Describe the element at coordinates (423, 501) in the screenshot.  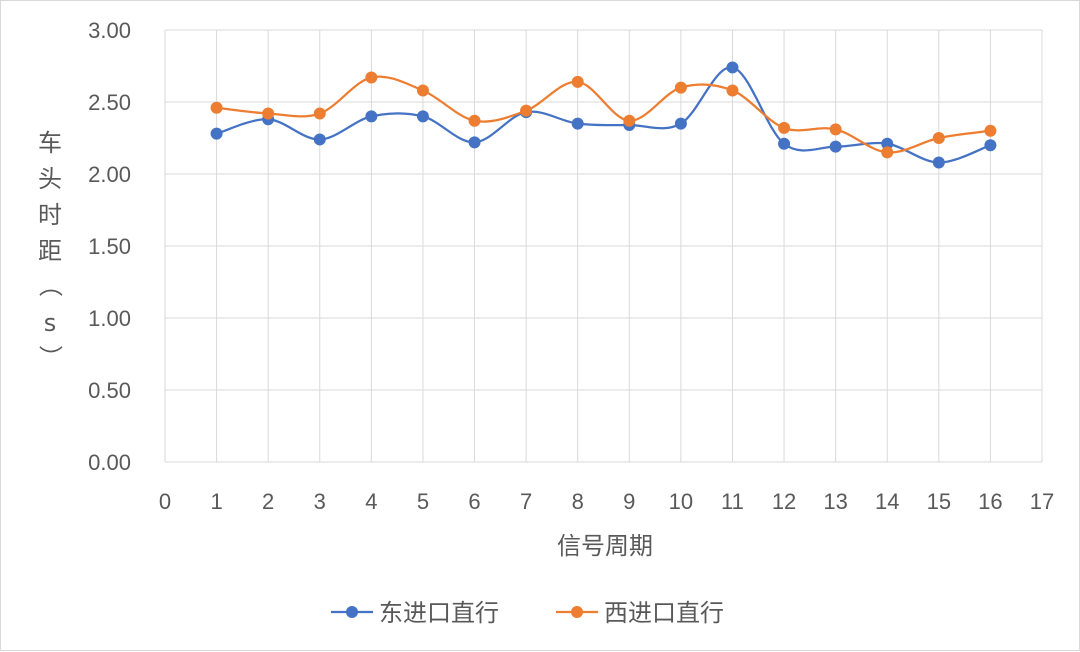
I see `x-tick-label: 5` at that location.